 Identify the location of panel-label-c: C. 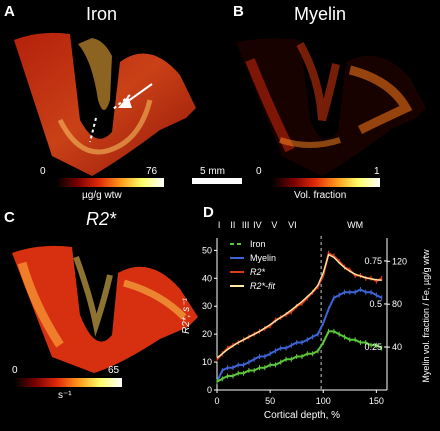
(9, 217).